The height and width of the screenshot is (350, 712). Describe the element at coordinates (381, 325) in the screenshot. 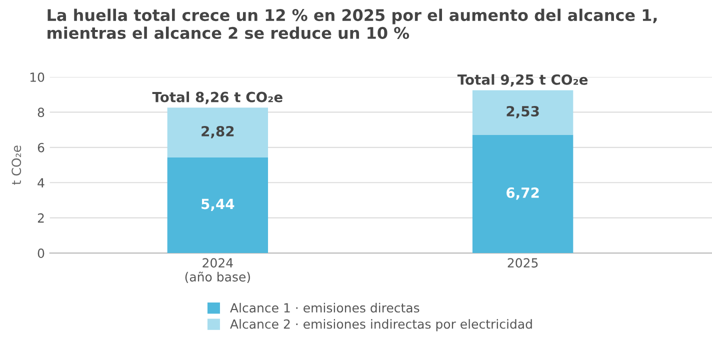

I see `legend-label: Alcance 2 · emisiones indirectas por electricidad` at that location.